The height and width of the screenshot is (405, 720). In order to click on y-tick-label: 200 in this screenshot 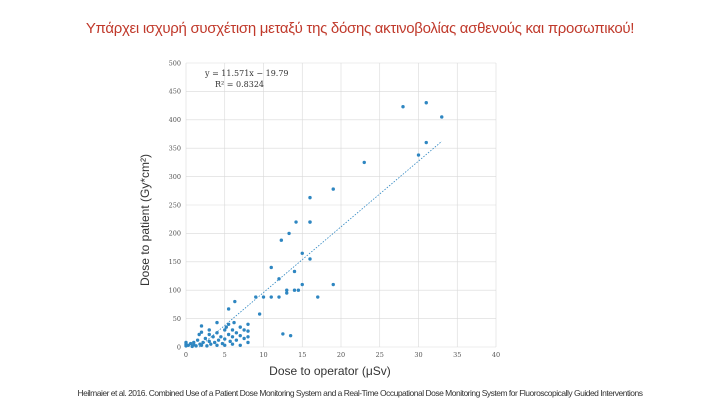, I will do `click(175, 234)`.